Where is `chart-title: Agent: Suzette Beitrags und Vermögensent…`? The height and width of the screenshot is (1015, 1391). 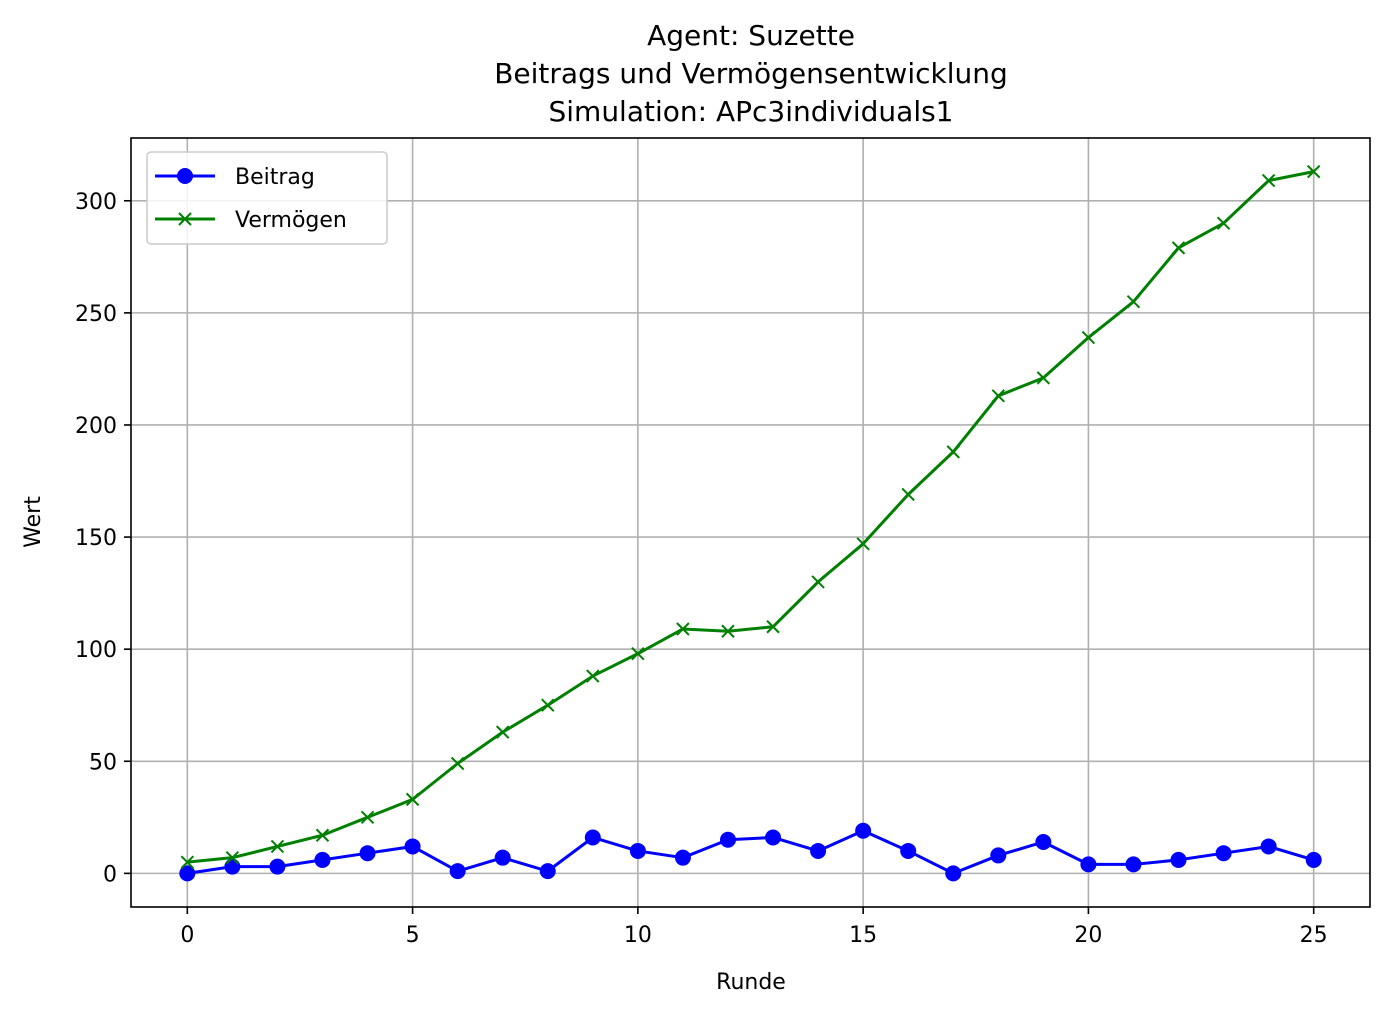
chart-title: Agent: Suzette Beitrags und Vermögensent… is located at coordinates (751, 73).